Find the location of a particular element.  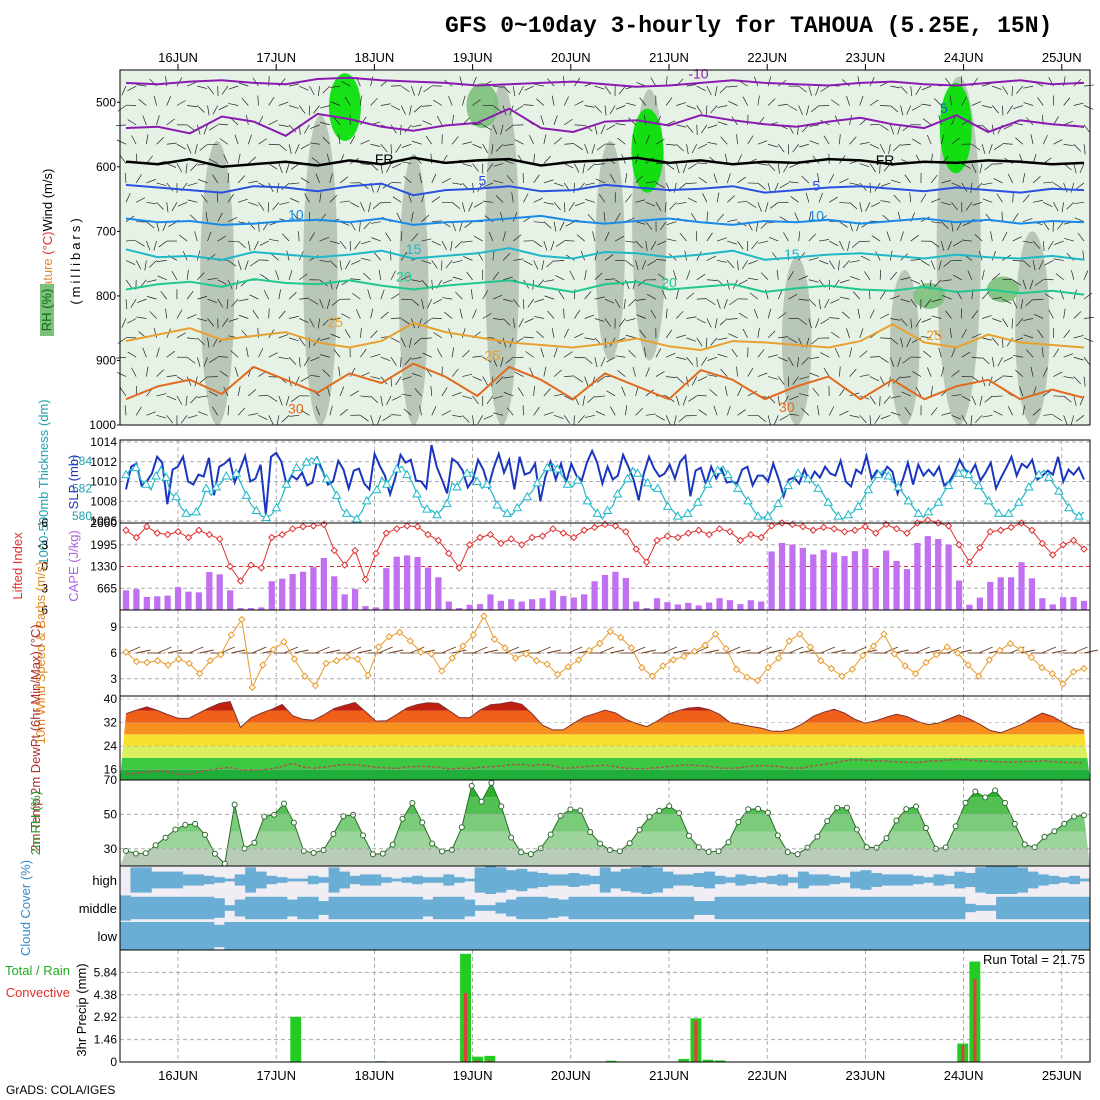

precip-legend-total: Total / Rain is located at coordinates (37, 970).